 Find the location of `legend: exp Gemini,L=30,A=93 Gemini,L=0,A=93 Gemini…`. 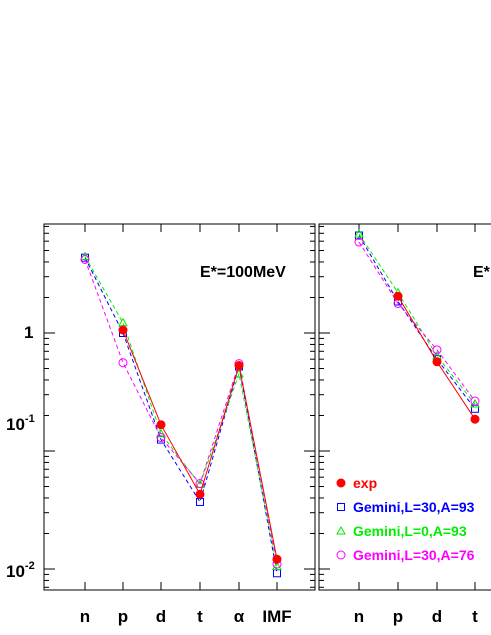

legend: exp Gemini,L=30,A=93 Gemini,L=0,A=93 Gemini… is located at coordinates (405, 519).